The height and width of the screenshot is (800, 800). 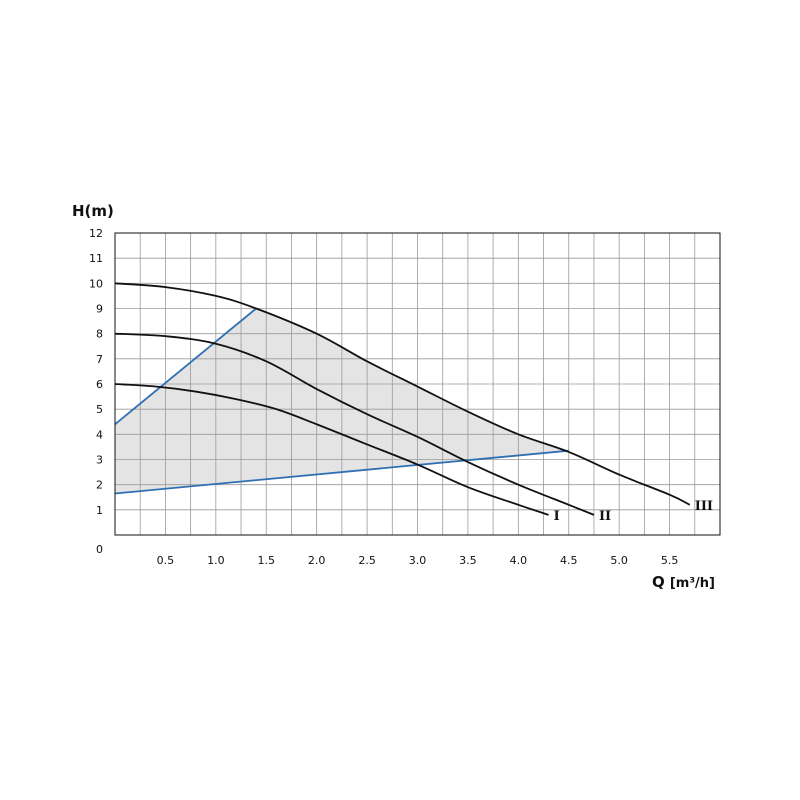 I want to click on x-tick-label: 0.5, so click(x=166, y=560).